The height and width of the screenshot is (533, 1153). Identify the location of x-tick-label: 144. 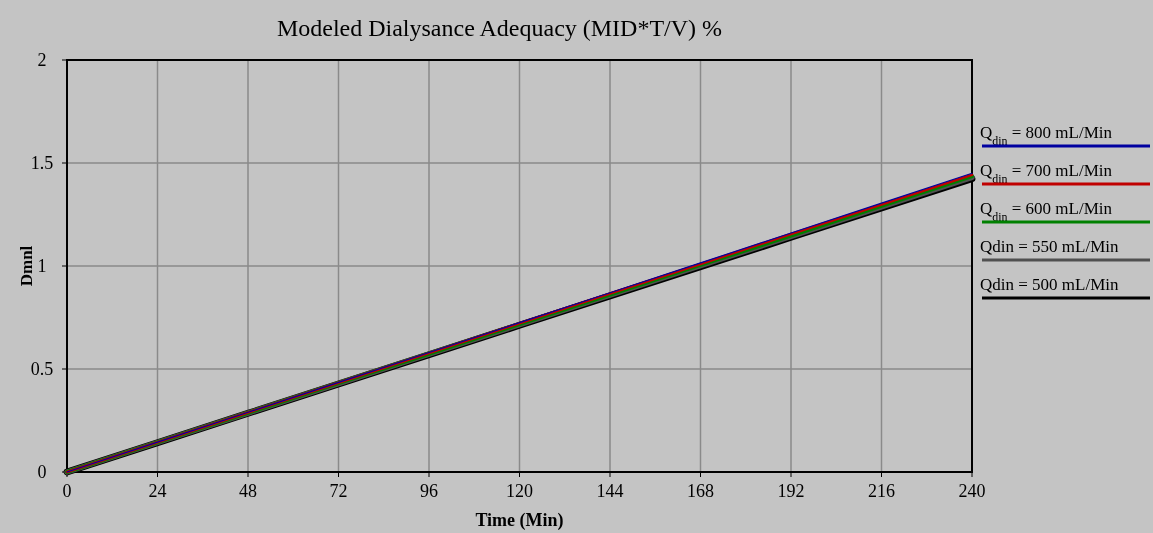
(610, 491).